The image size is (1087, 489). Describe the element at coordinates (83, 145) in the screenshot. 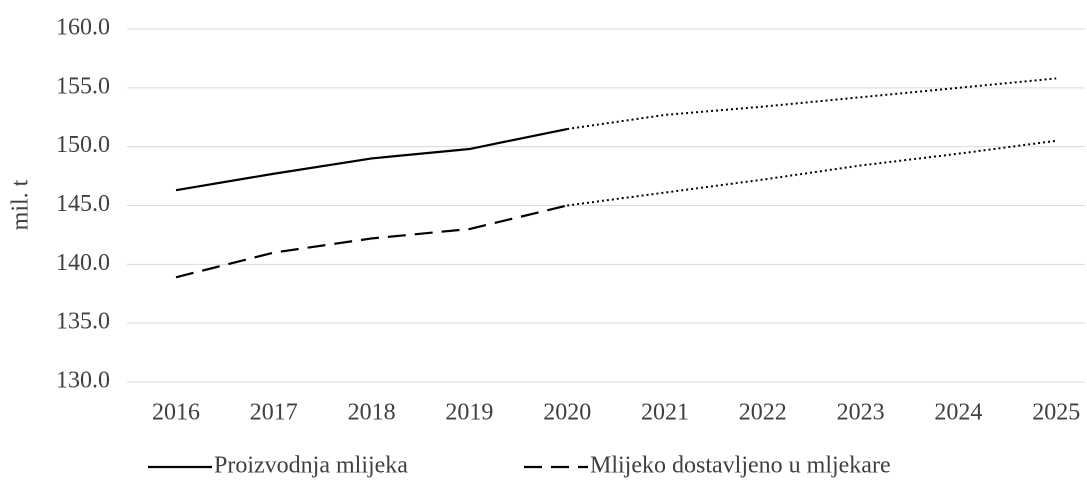

I see `y-tick-label: 150.0` at that location.